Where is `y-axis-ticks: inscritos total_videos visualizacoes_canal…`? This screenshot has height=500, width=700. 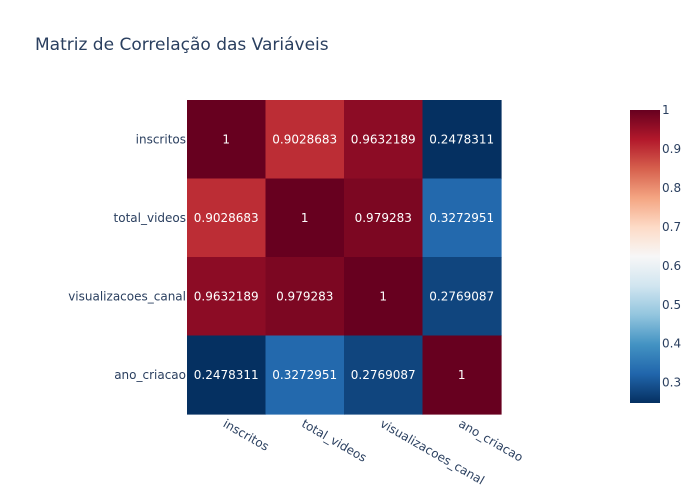
y-axis-ticks: inscritos total_videos visualizacoes_canal… is located at coordinates (127, 257).